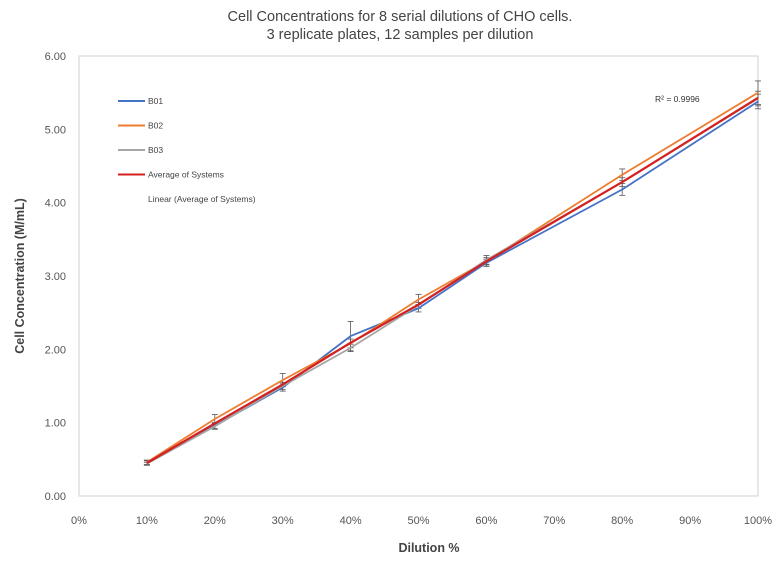  What do you see at coordinates (155, 126) in the screenshot?
I see `legend-label: B02` at bounding box center [155, 126].